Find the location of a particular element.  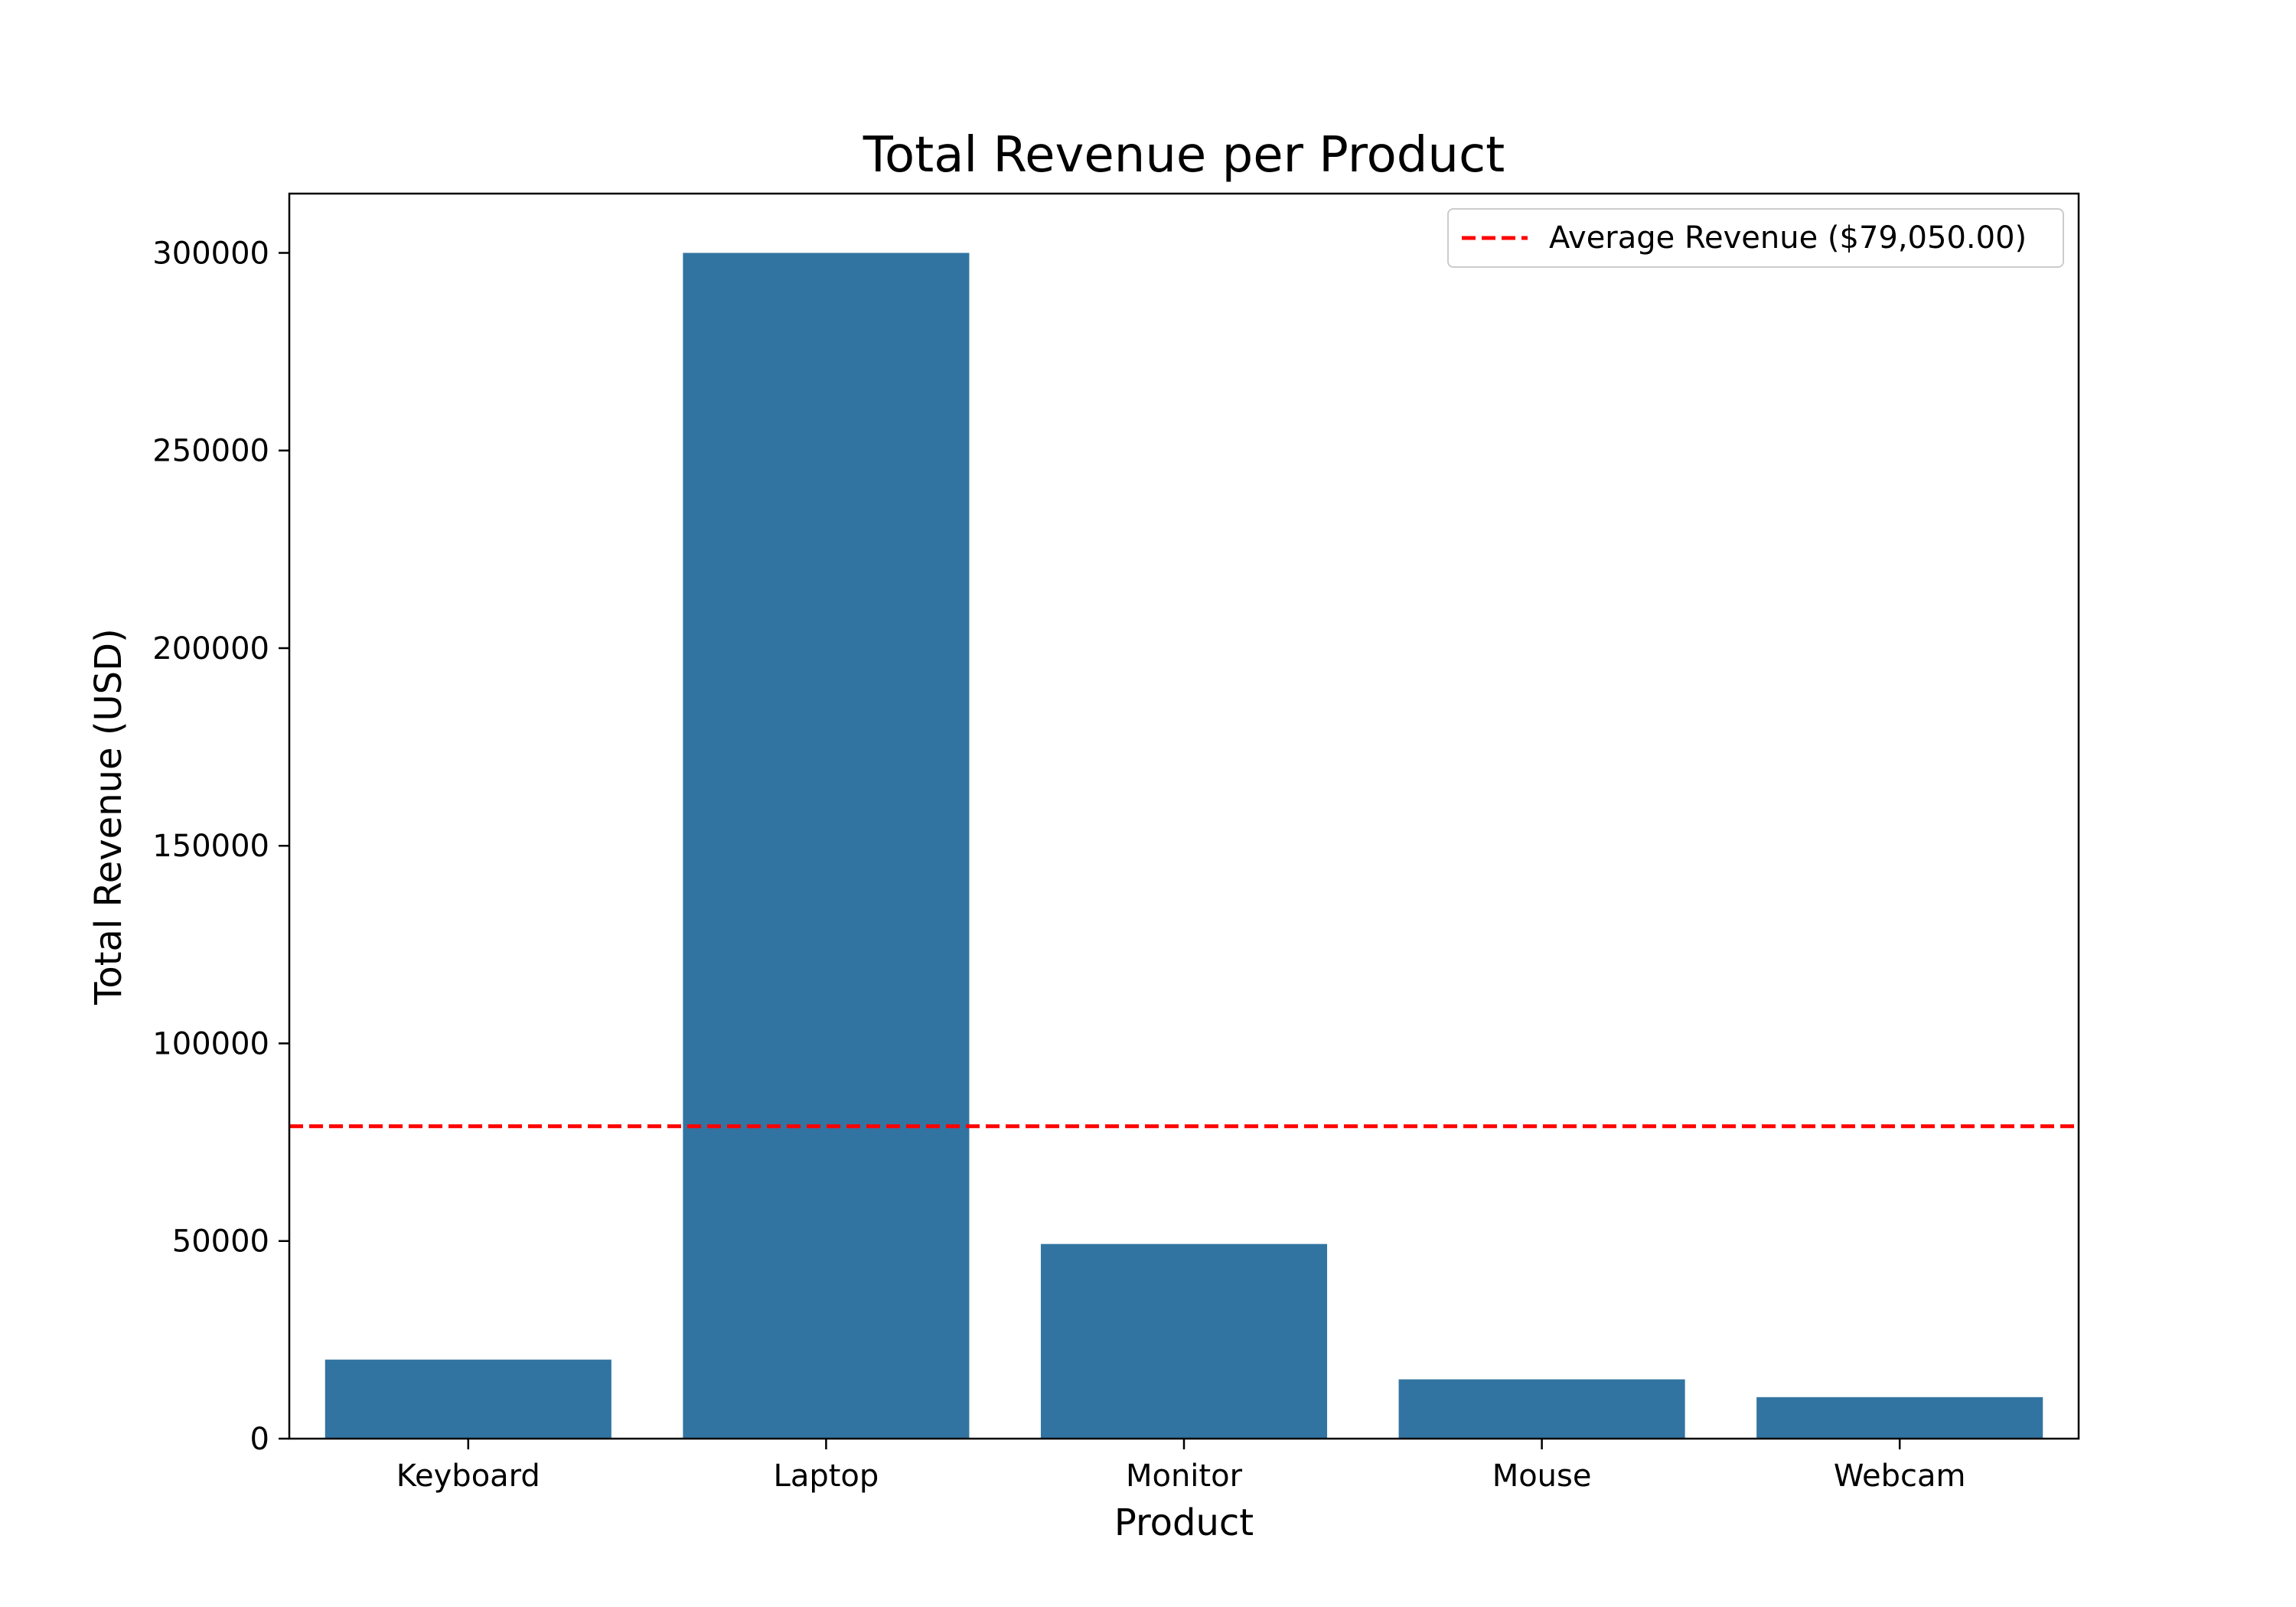

y-tick-label: 50000 is located at coordinates (220, 1242).